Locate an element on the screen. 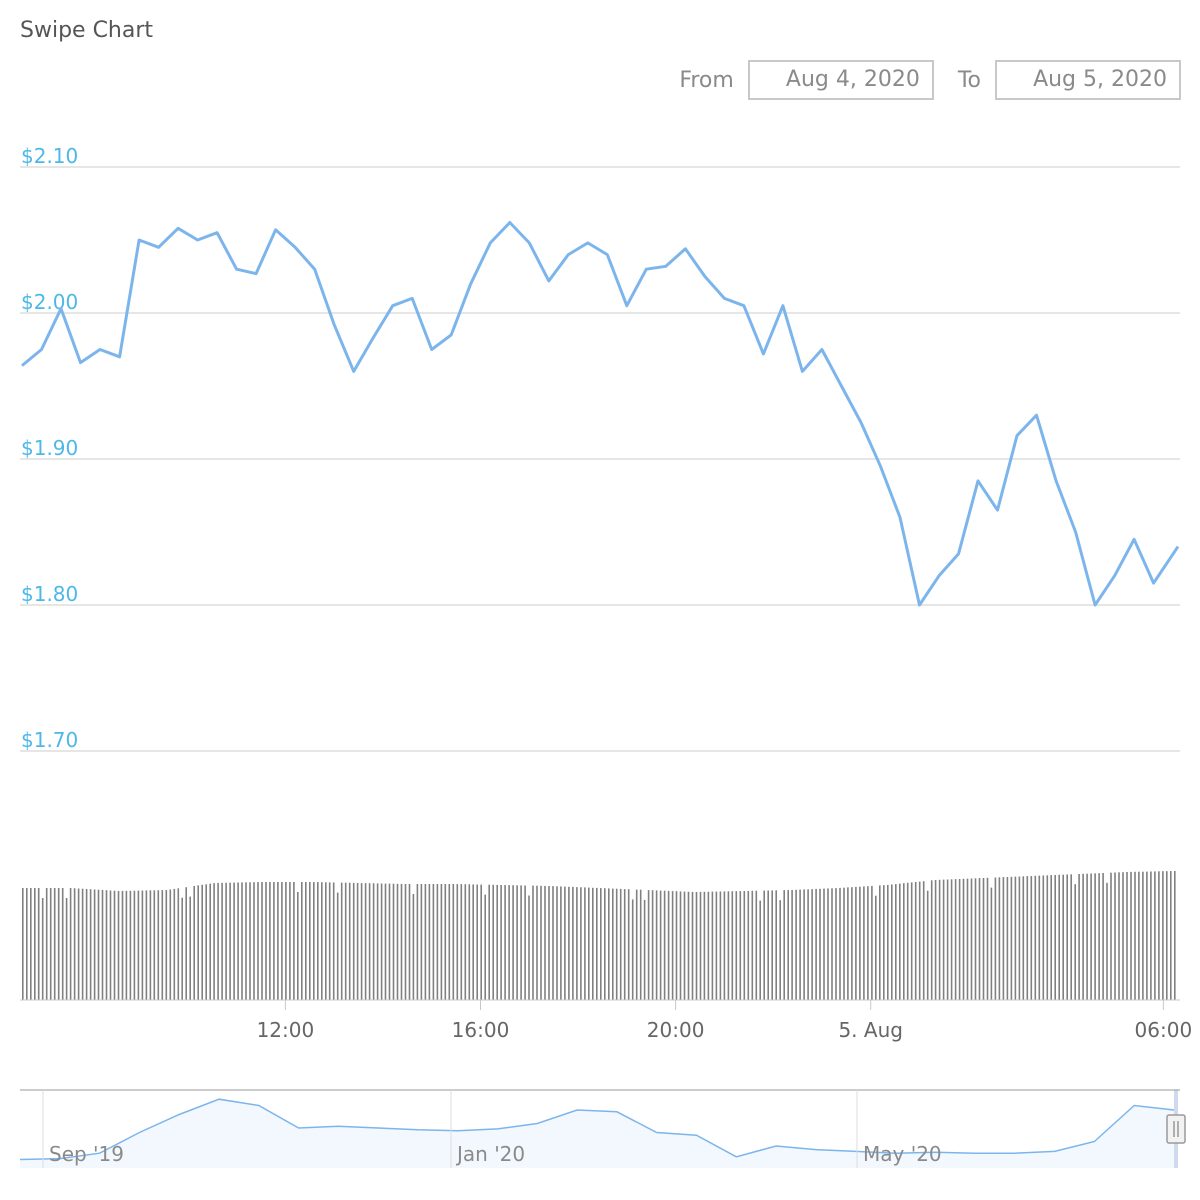  navigator: Sep '19 Jan '20 May '20 is located at coordinates (602, 1128).